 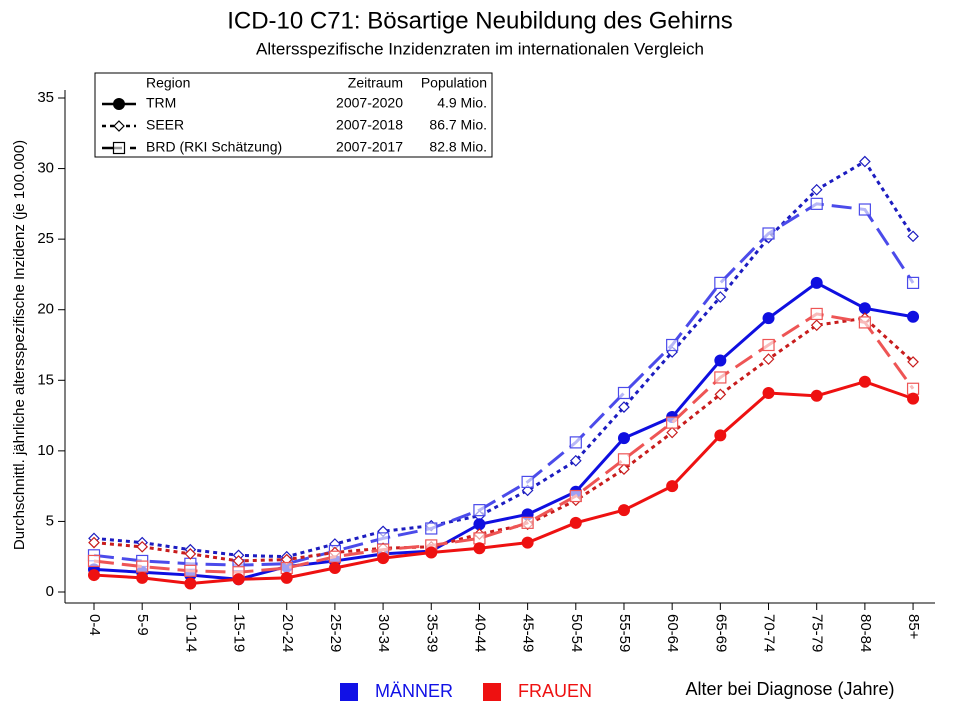 I want to click on legend-population: 82.8 Mio., so click(x=458, y=147).